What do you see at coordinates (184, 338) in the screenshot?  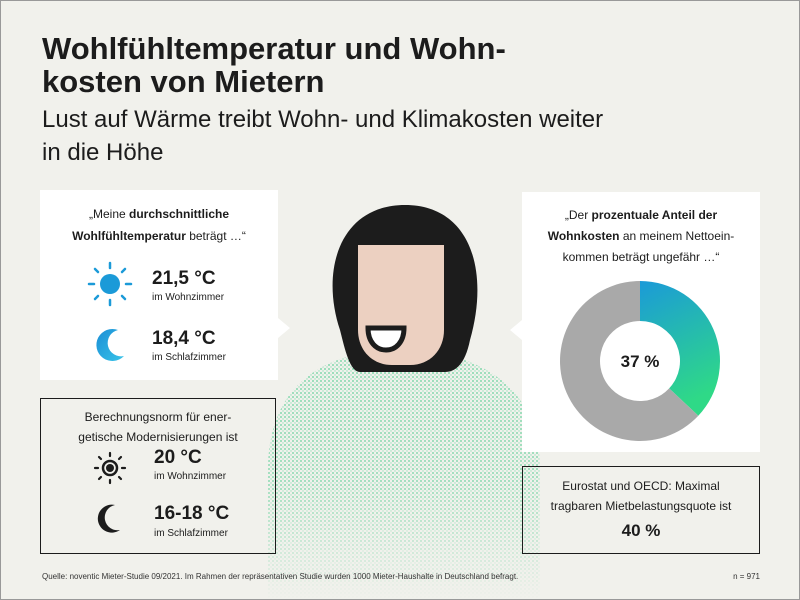 I see `temperature: 18,4 °C` at bounding box center [184, 338].